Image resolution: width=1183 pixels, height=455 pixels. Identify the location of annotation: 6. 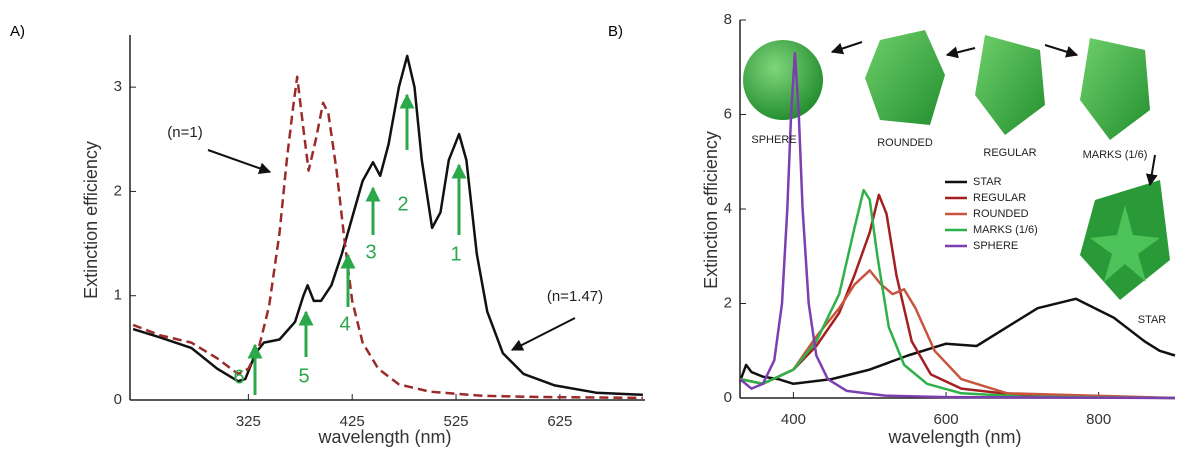
(238, 377).